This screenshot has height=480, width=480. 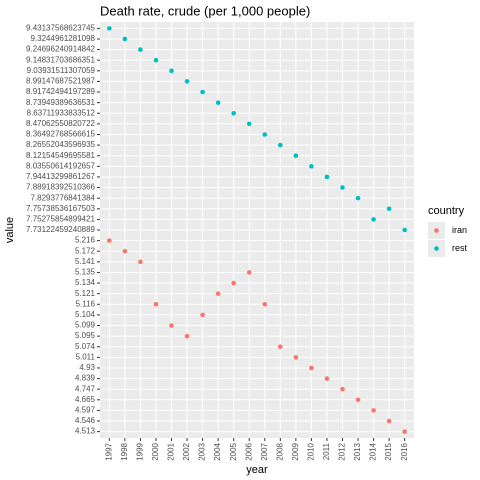 I want to click on y-tick-label: 8.26552043596935, so click(x=61, y=144).